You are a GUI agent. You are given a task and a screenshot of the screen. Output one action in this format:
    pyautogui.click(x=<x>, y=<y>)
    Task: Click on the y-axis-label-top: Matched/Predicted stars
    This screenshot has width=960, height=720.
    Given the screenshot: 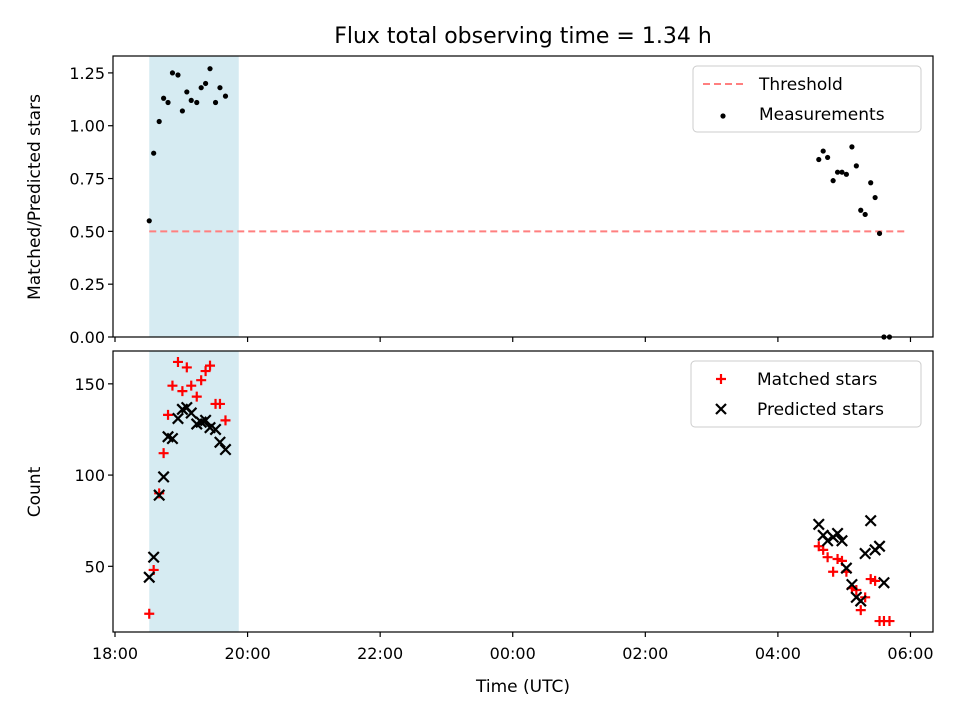 What is the action you would take?
    pyautogui.click(x=35, y=197)
    